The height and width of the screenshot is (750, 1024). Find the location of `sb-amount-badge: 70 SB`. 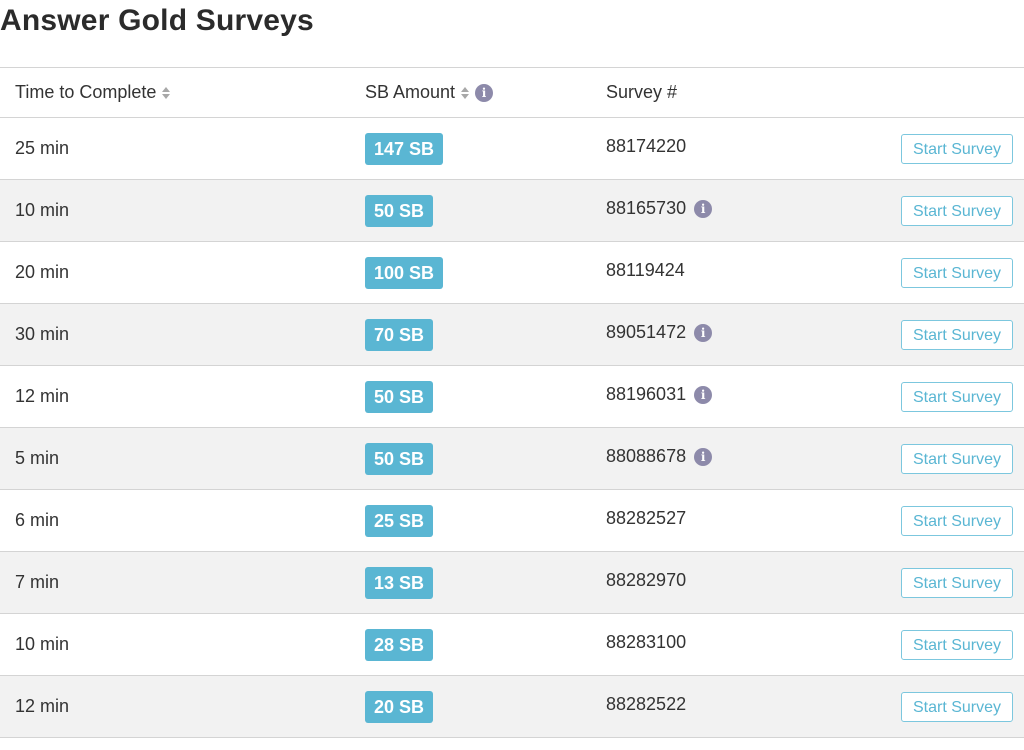

sb-amount-badge: 70 SB is located at coordinates (399, 334).